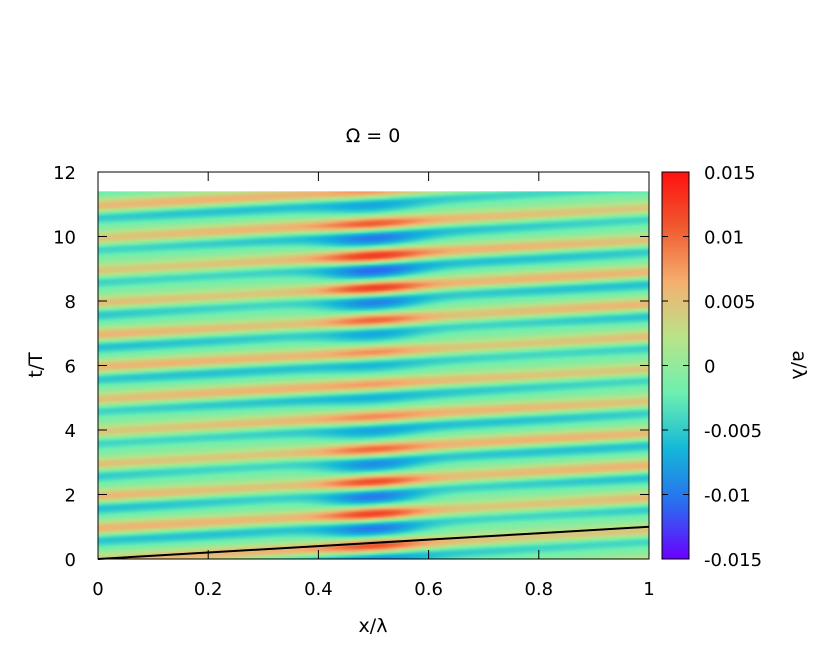 This screenshot has height=664, width=830. What do you see at coordinates (70, 367) in the screenshot?
I see `y-tick-label: 6` at bounding box center [70, 367].